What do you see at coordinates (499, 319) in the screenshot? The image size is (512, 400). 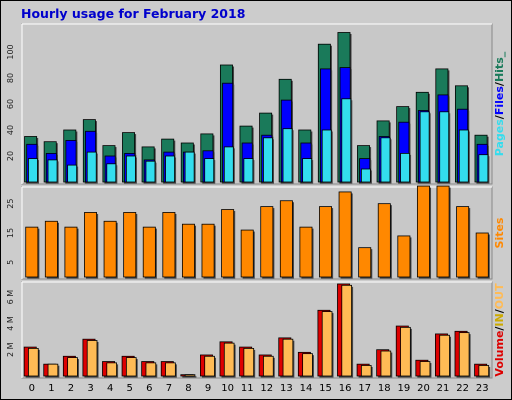 I see `side-label-volume-part: IN` at bounding box center [499, 319].